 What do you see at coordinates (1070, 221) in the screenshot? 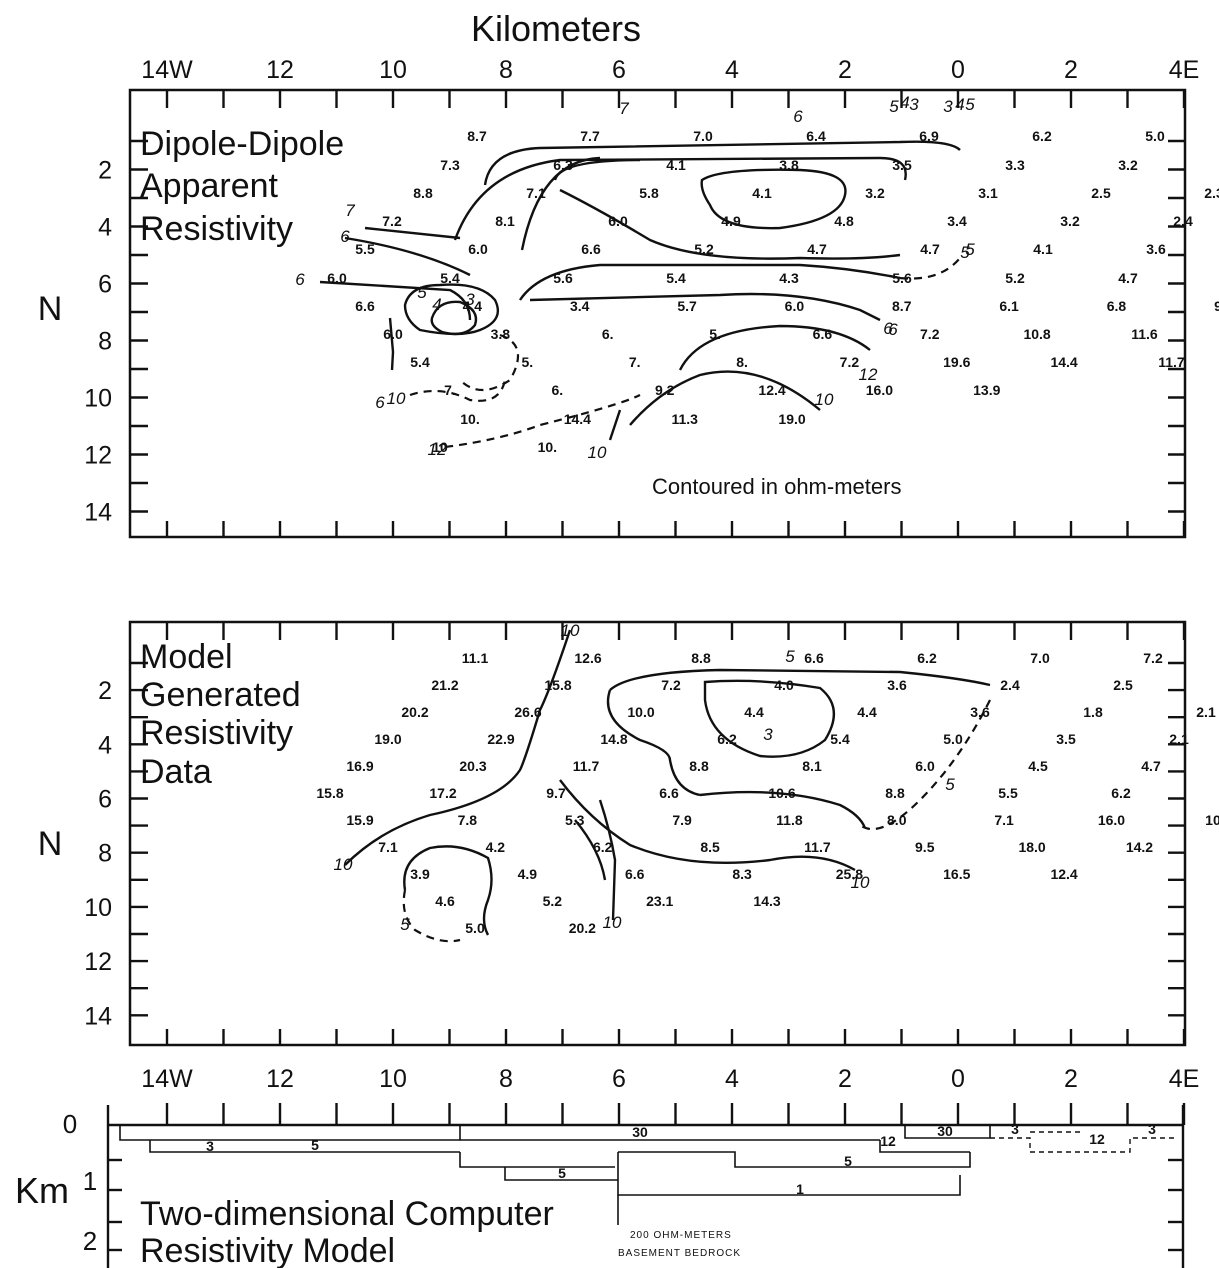
I see `resistivity-value: 3.2` at bounding box center [1070, 221].